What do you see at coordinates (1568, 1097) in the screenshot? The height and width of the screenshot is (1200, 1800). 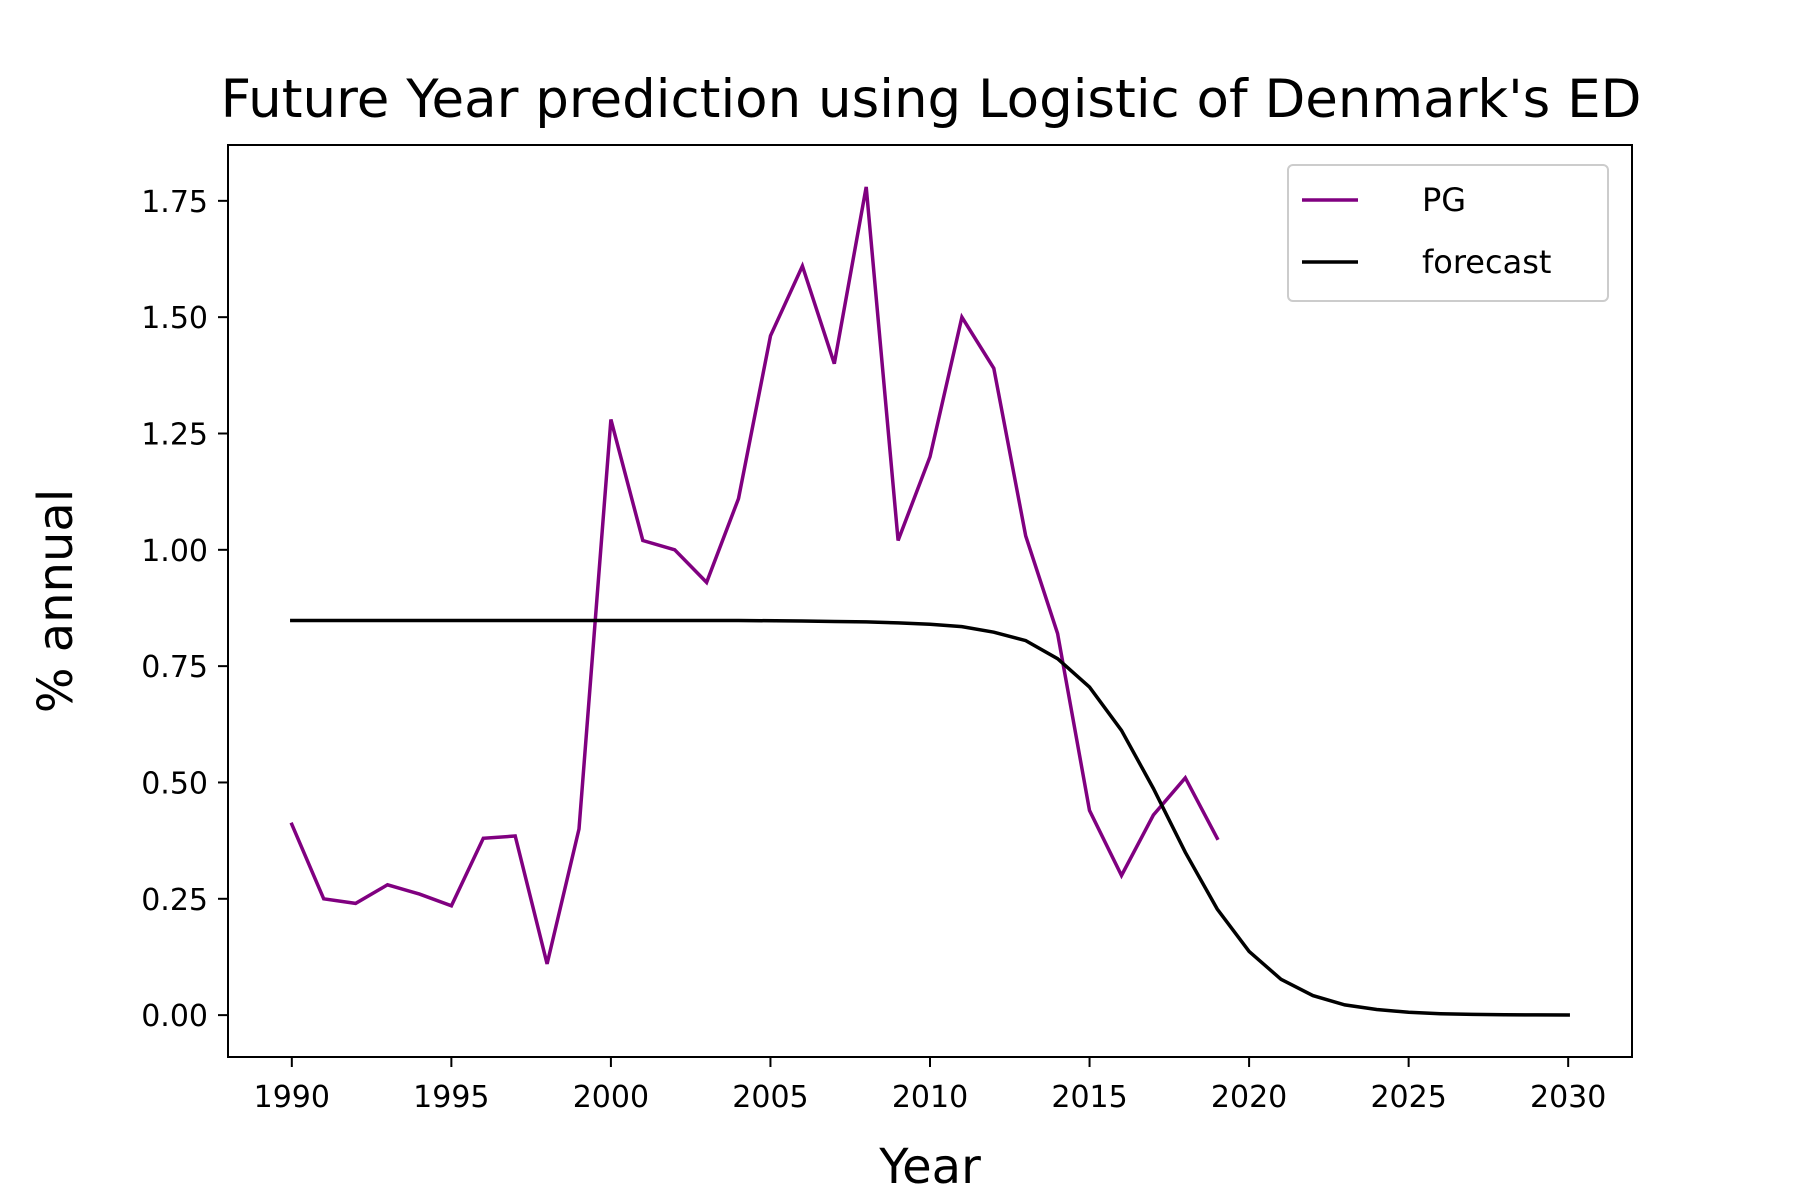 I see `x-tick-label: 2030` at bounding box center [1568, 1097].